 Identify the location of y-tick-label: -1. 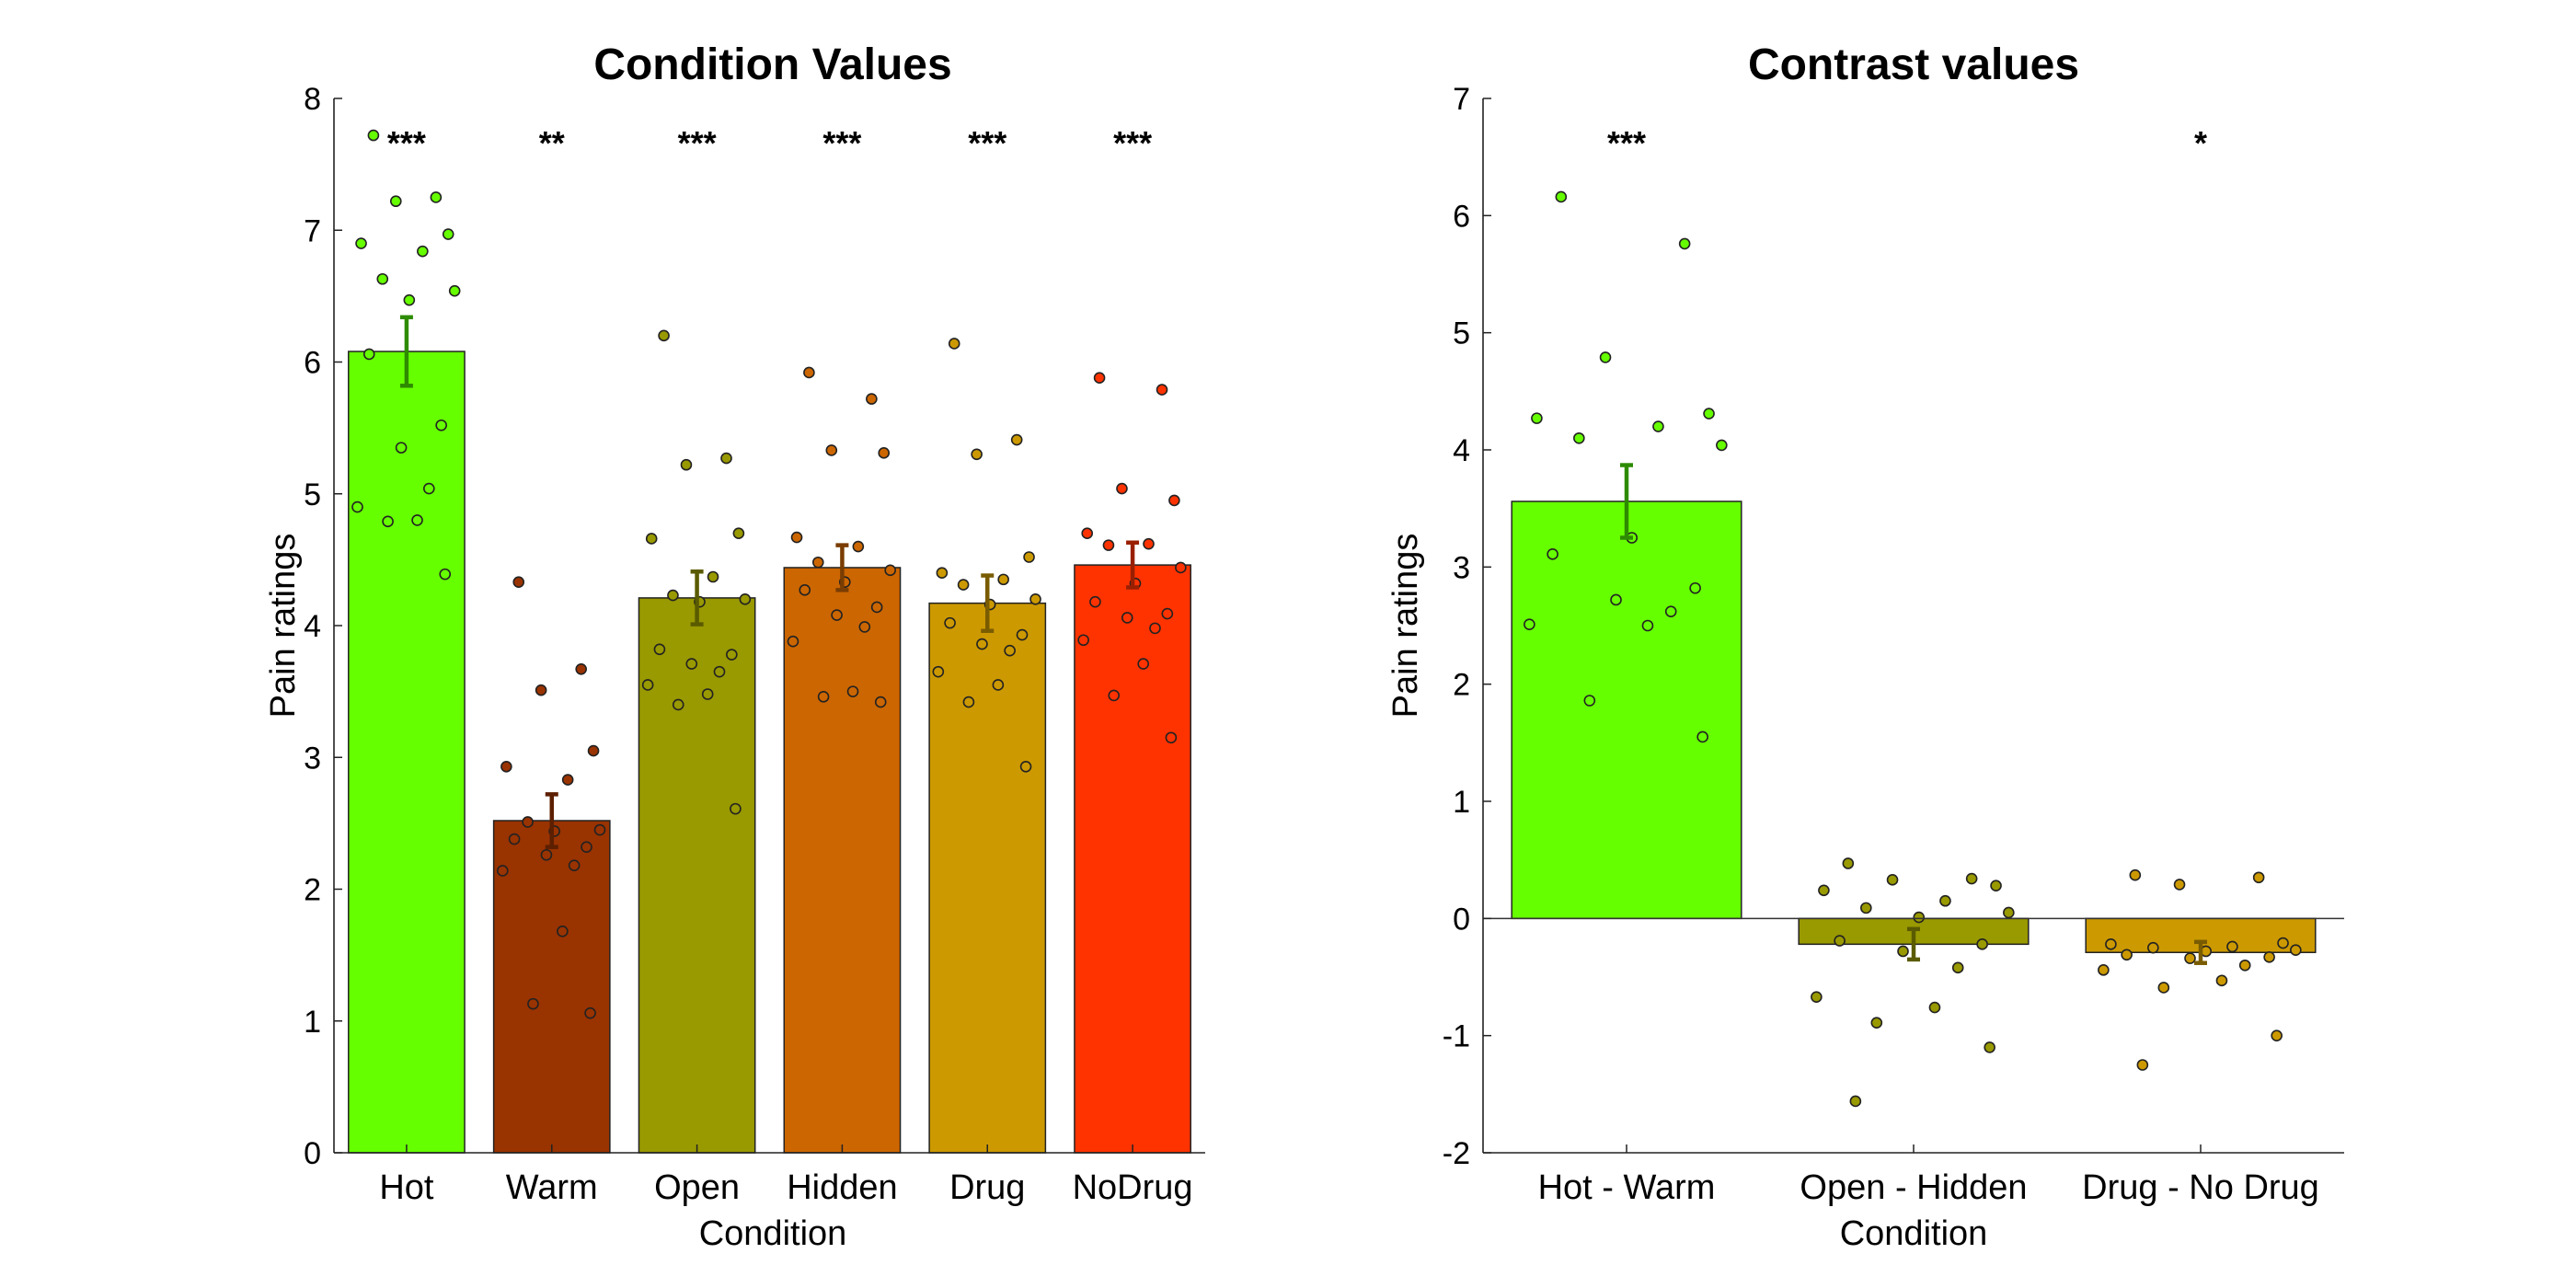
(1456, 1036).